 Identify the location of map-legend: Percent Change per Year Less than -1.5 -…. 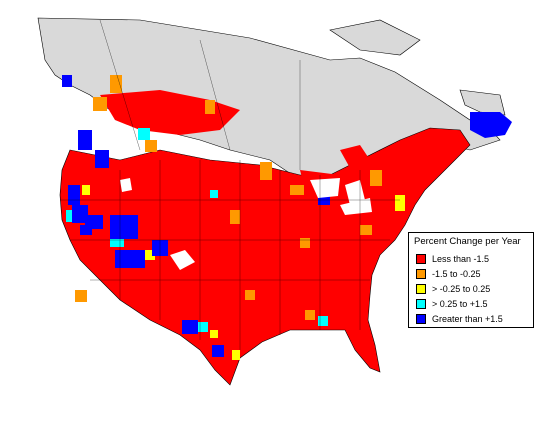
(471, 280).